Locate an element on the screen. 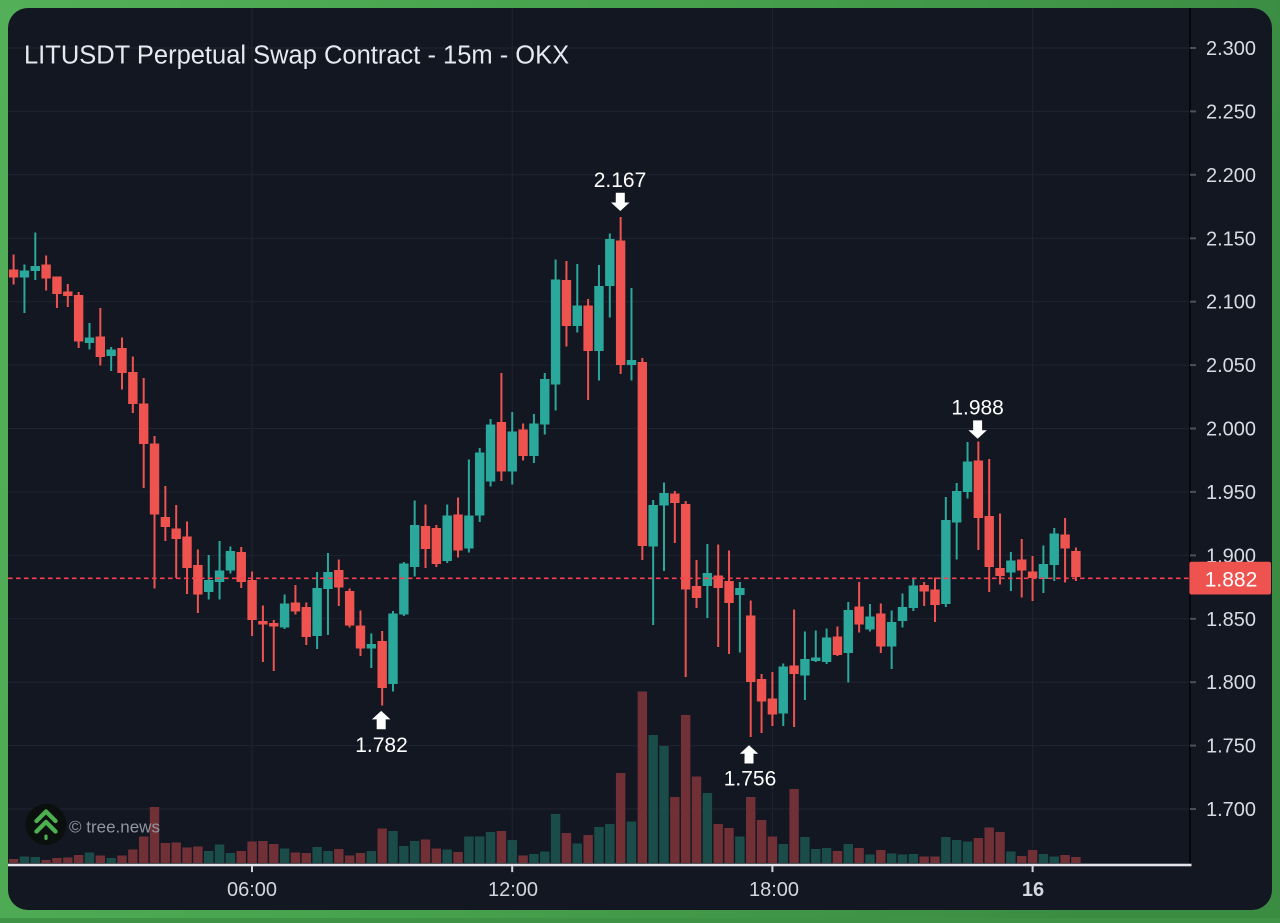 This screenshot has width=1280, height=923. svg-text: 16 is located at coordinates (1033, 890).